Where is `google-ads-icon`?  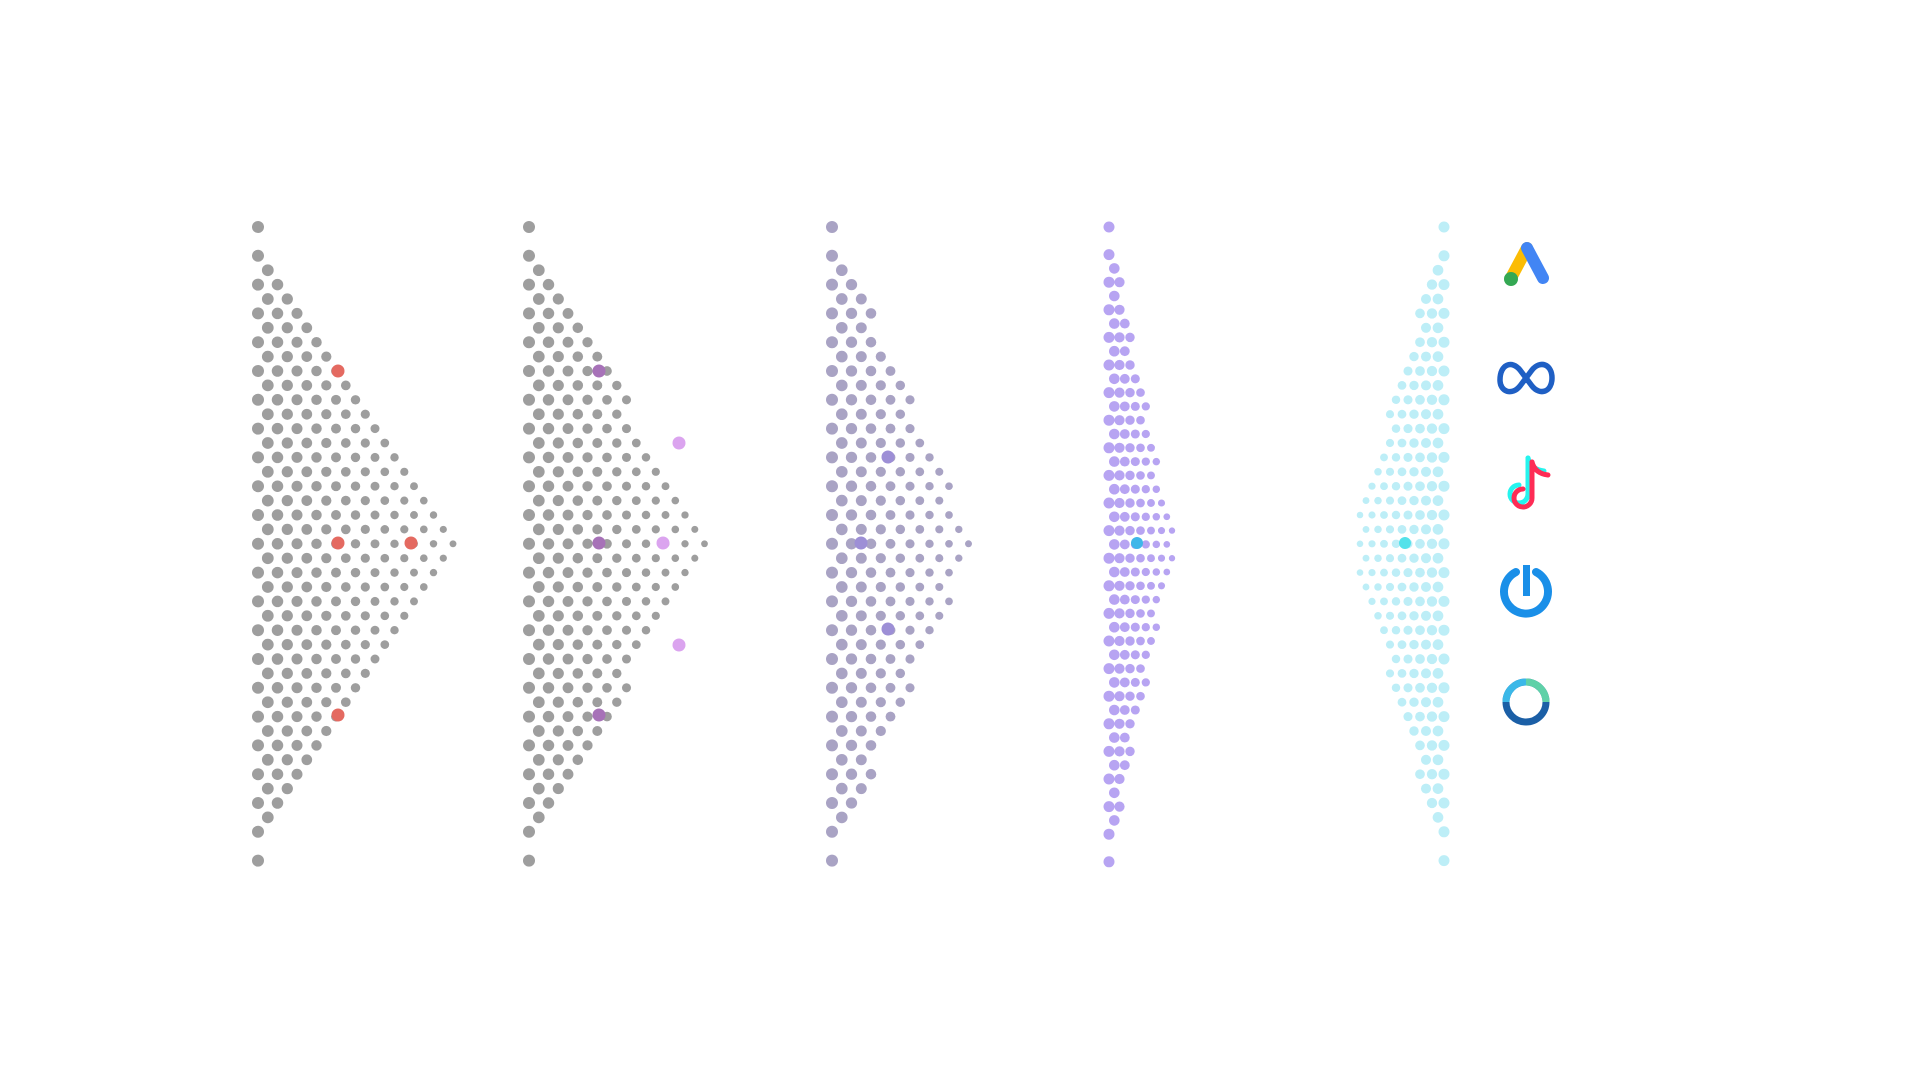
google-ads-icon is located at coordinates (1530, 268).